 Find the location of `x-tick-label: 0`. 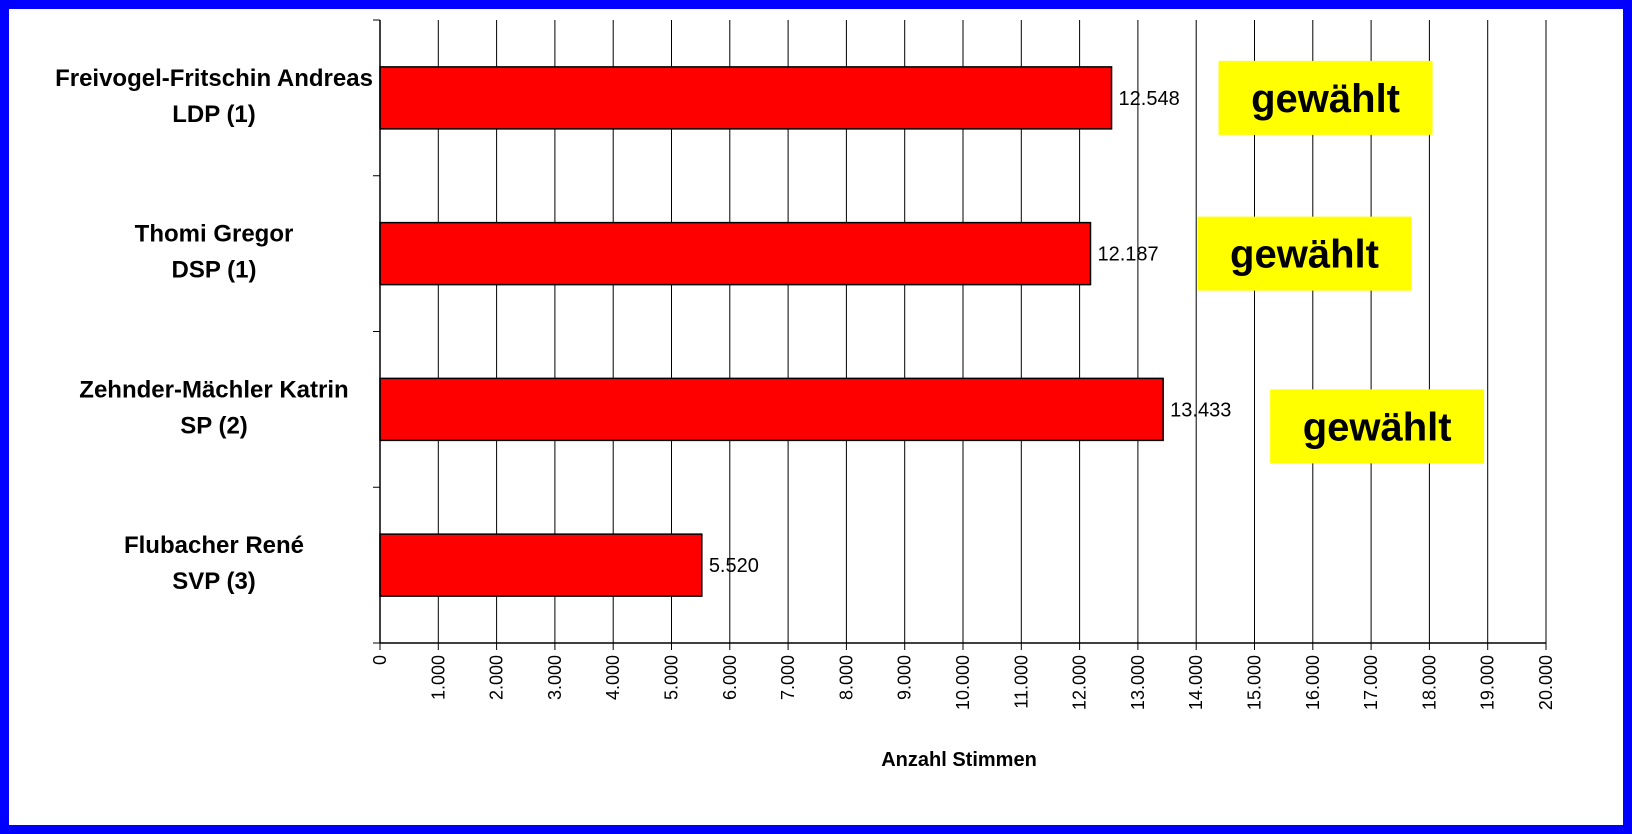

x-tick-label: 0 is located at coordinates (380, 660).